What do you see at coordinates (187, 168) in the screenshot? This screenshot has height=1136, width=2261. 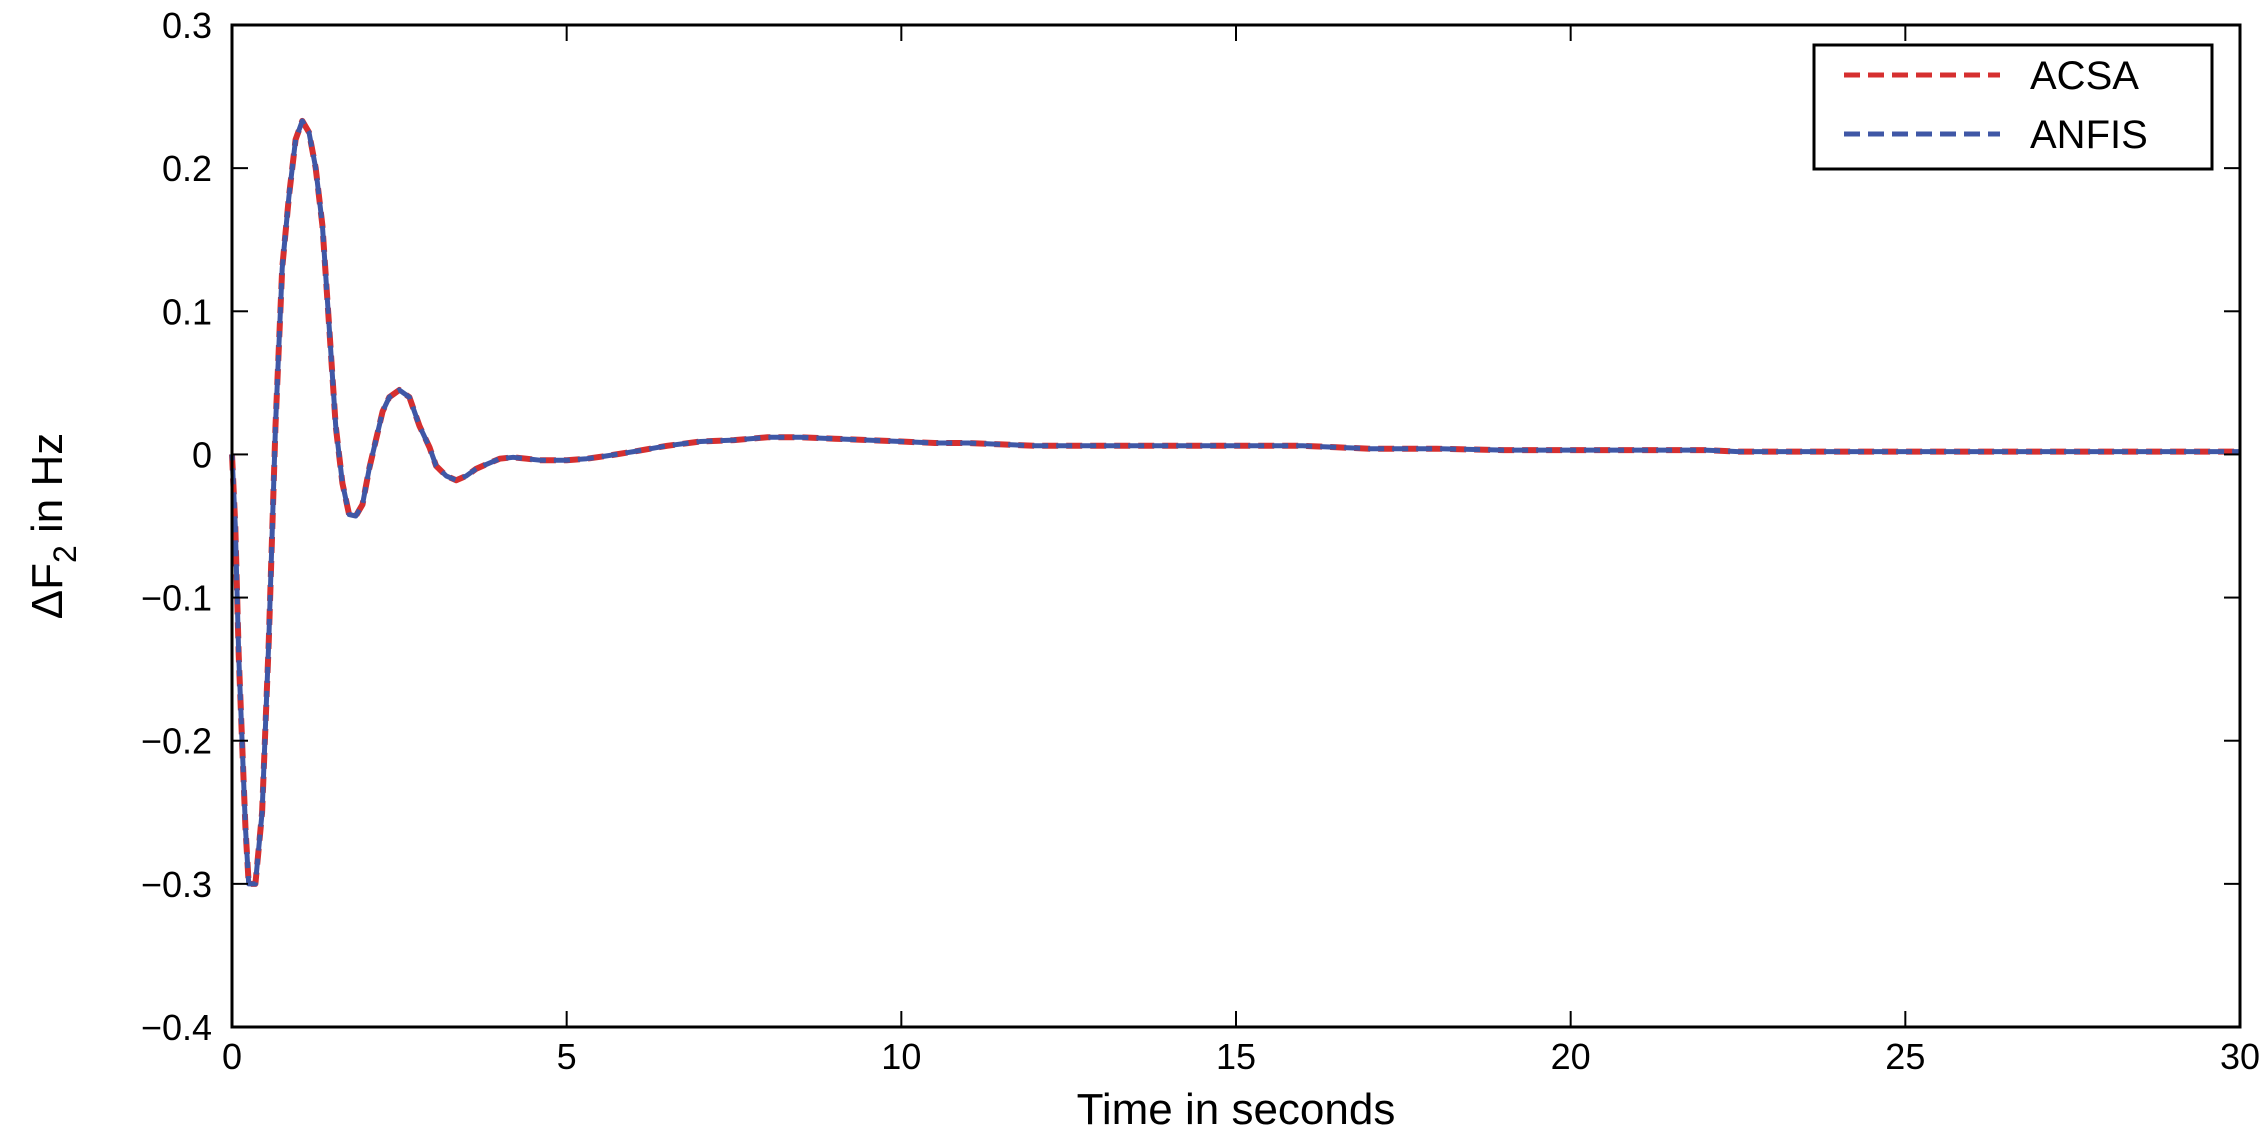 I see `y-tick-label: 0.2` at bounding box center [187, 168].